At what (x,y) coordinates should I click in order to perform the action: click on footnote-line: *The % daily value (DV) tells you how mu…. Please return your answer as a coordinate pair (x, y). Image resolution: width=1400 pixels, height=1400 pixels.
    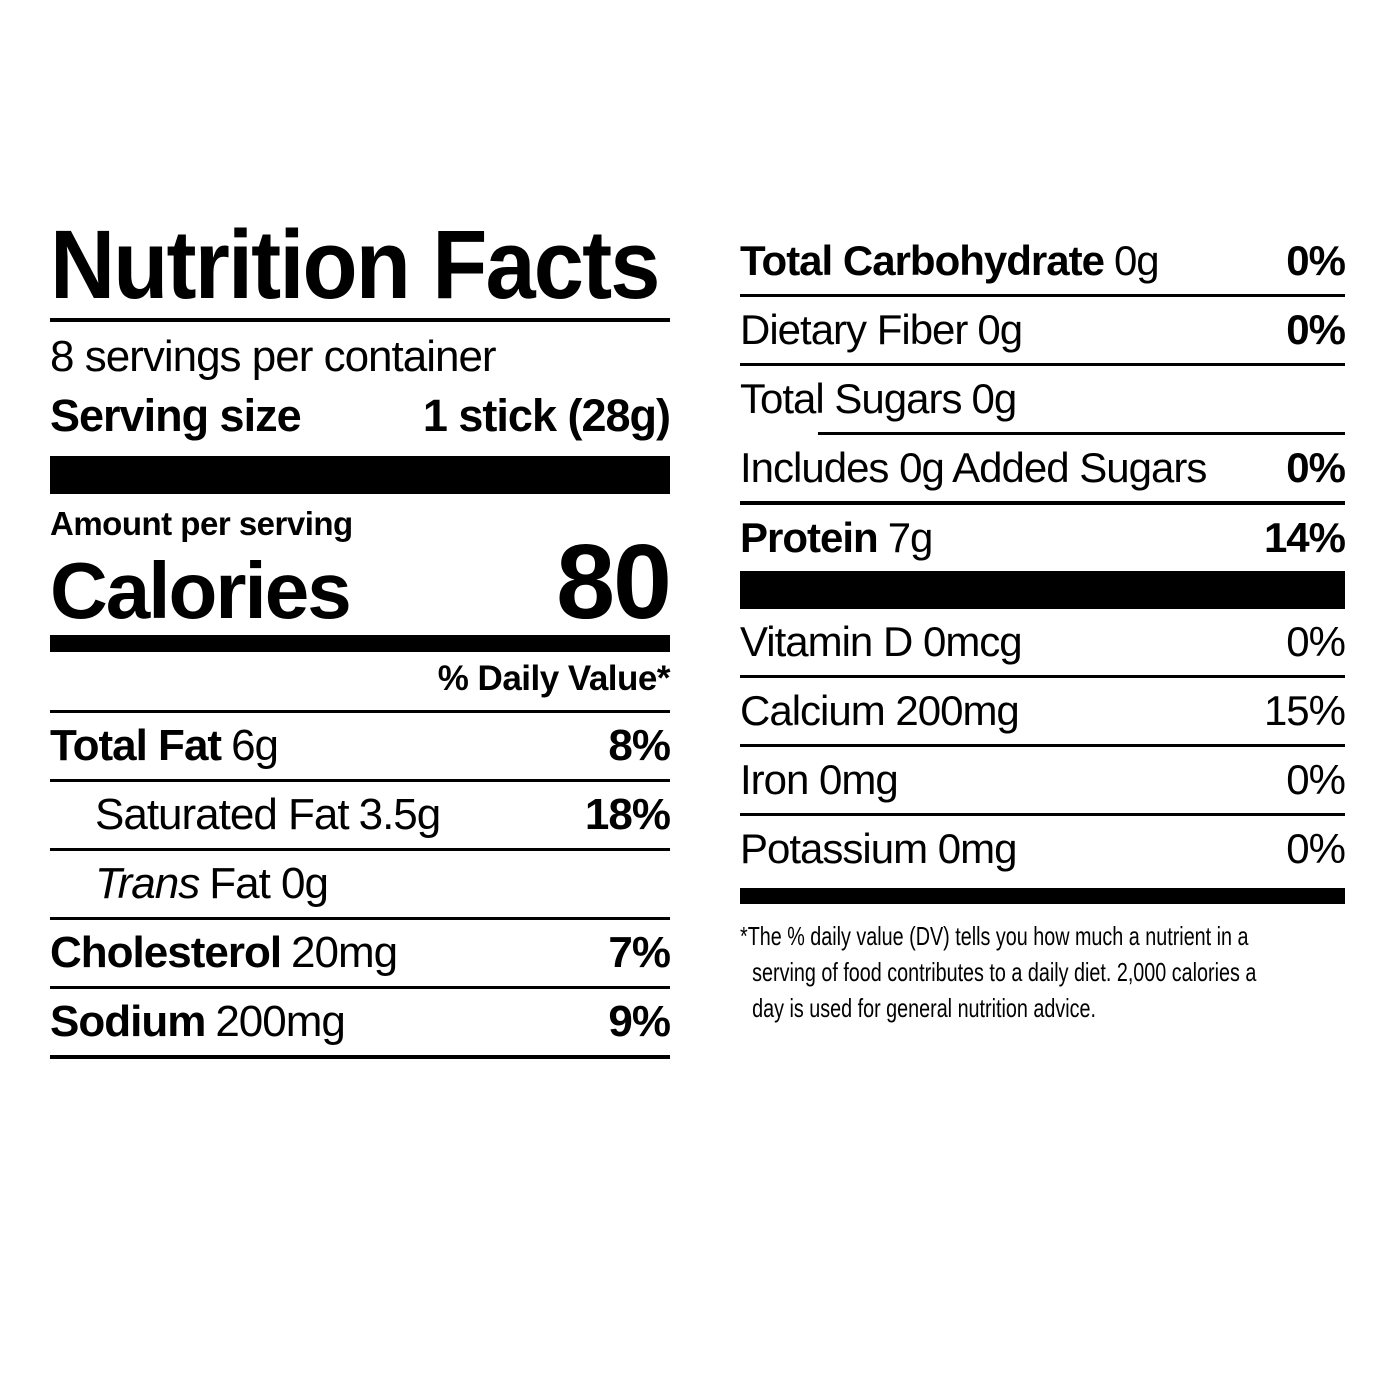
    Looking at the image, I should click on (994, 936).